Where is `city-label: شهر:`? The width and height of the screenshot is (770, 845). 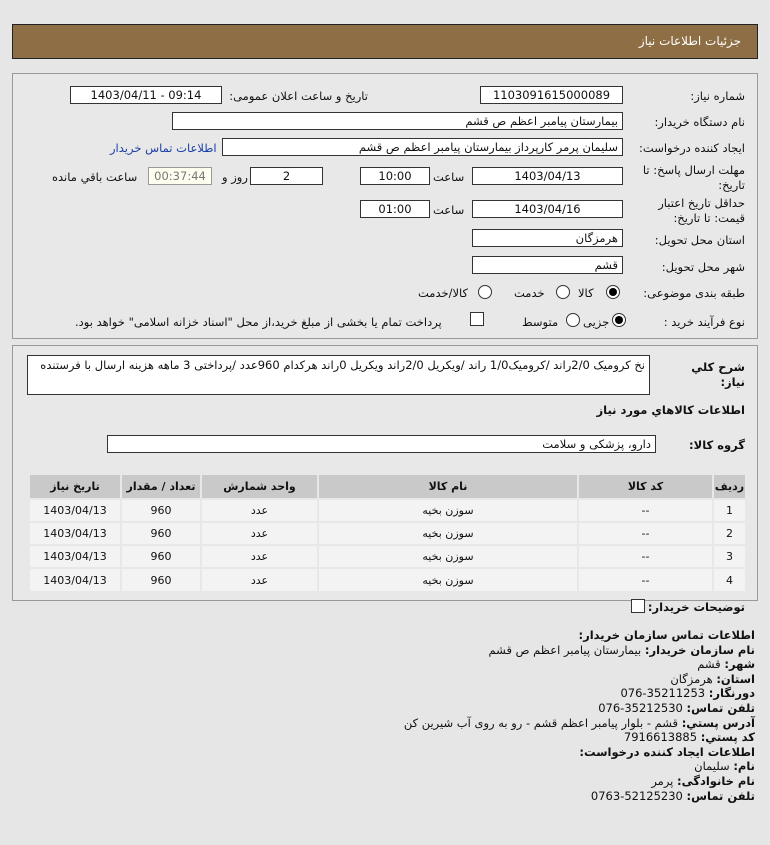
city-label: شهر: is located at coordinates (739, 664).